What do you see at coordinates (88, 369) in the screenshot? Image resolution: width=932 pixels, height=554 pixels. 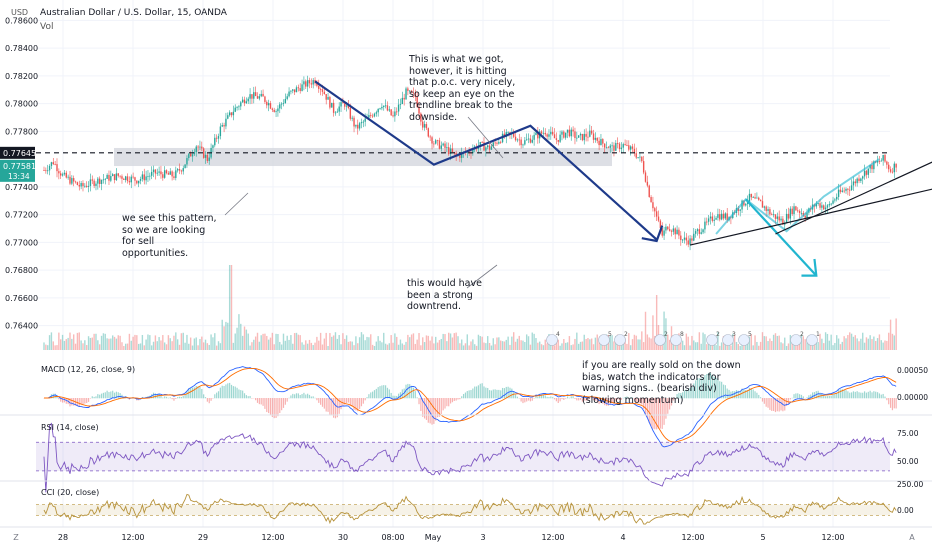 I see `macd-label: MACD (12, 26, close, 9)` at bounding box center [88, 369].